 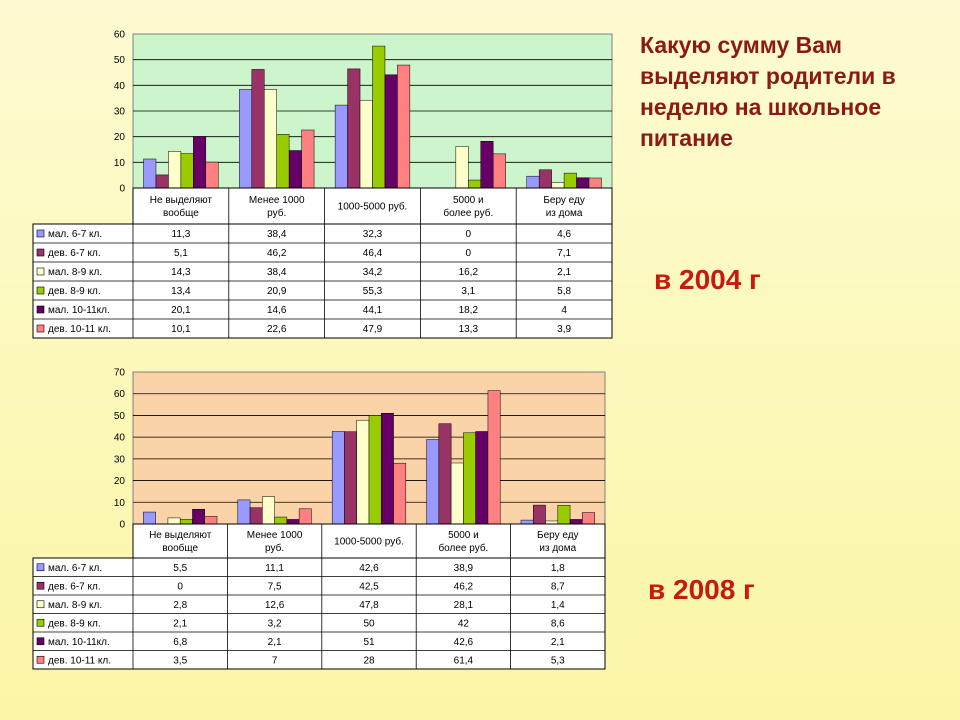 I want to click on table-cell-value: 1,4, so click(x=558, y=605).